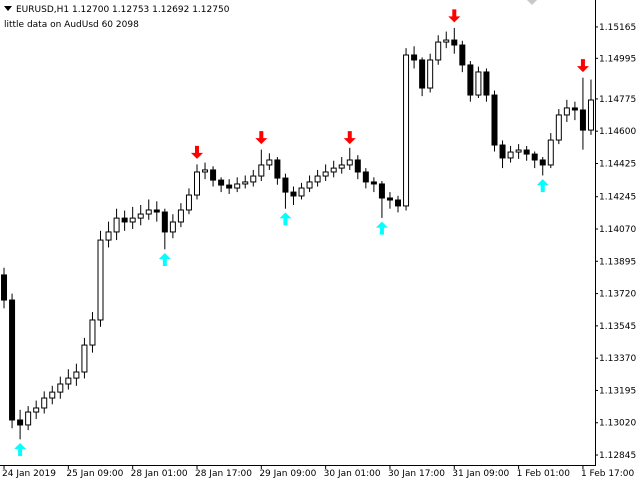 This screenshot has height=480, width=640. What do you see at coordinates (544, 474) in the screenshot?
I see `x-tick-label: 1 Feb 01:00` at bounding box center [544, 474].